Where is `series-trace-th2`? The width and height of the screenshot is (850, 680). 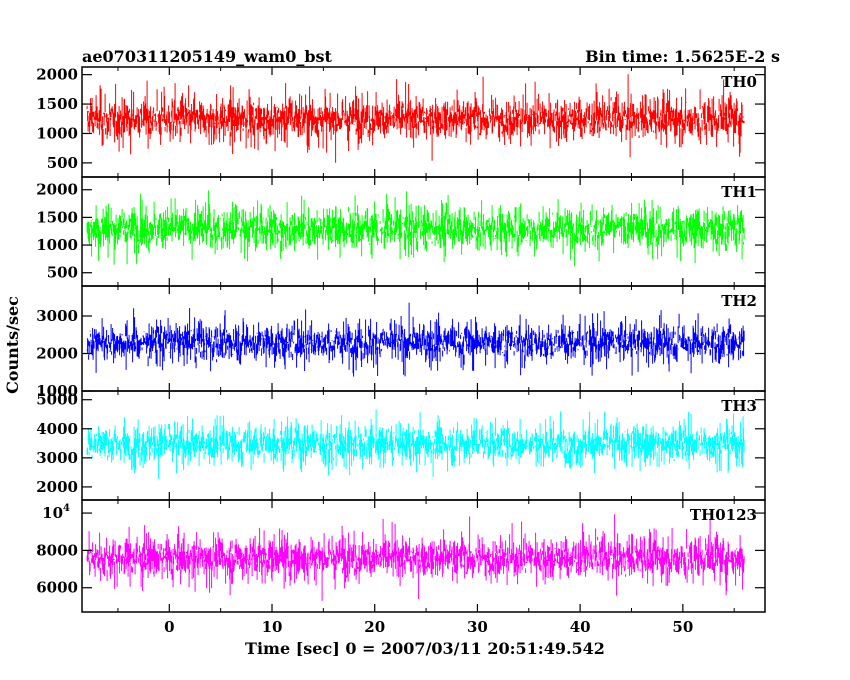
series-trace-th2 is located at coordinates (415, 339).